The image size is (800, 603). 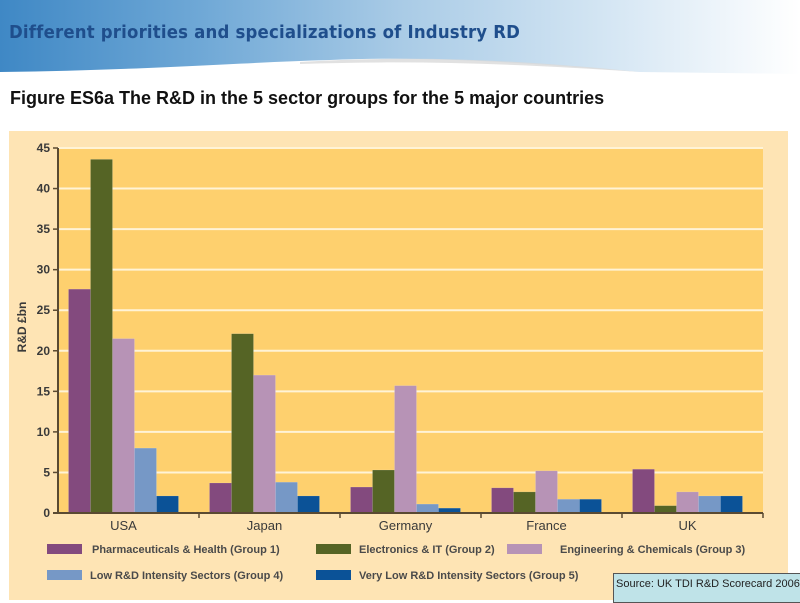 I want to click on y-tick-label: 25, so click(x=44, y=310).